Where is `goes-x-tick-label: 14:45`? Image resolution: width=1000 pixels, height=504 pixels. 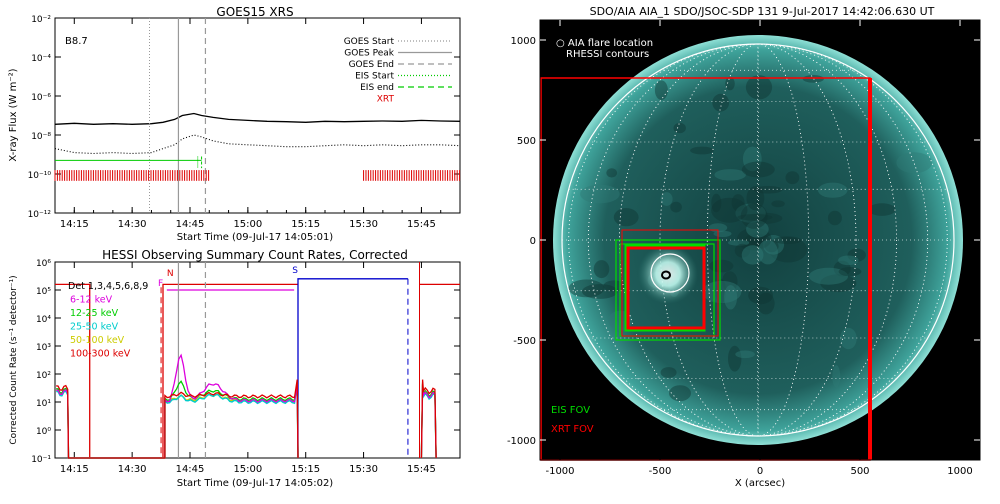
goes-x-tick-label: 14:45 is located at coordinates (190, 224).